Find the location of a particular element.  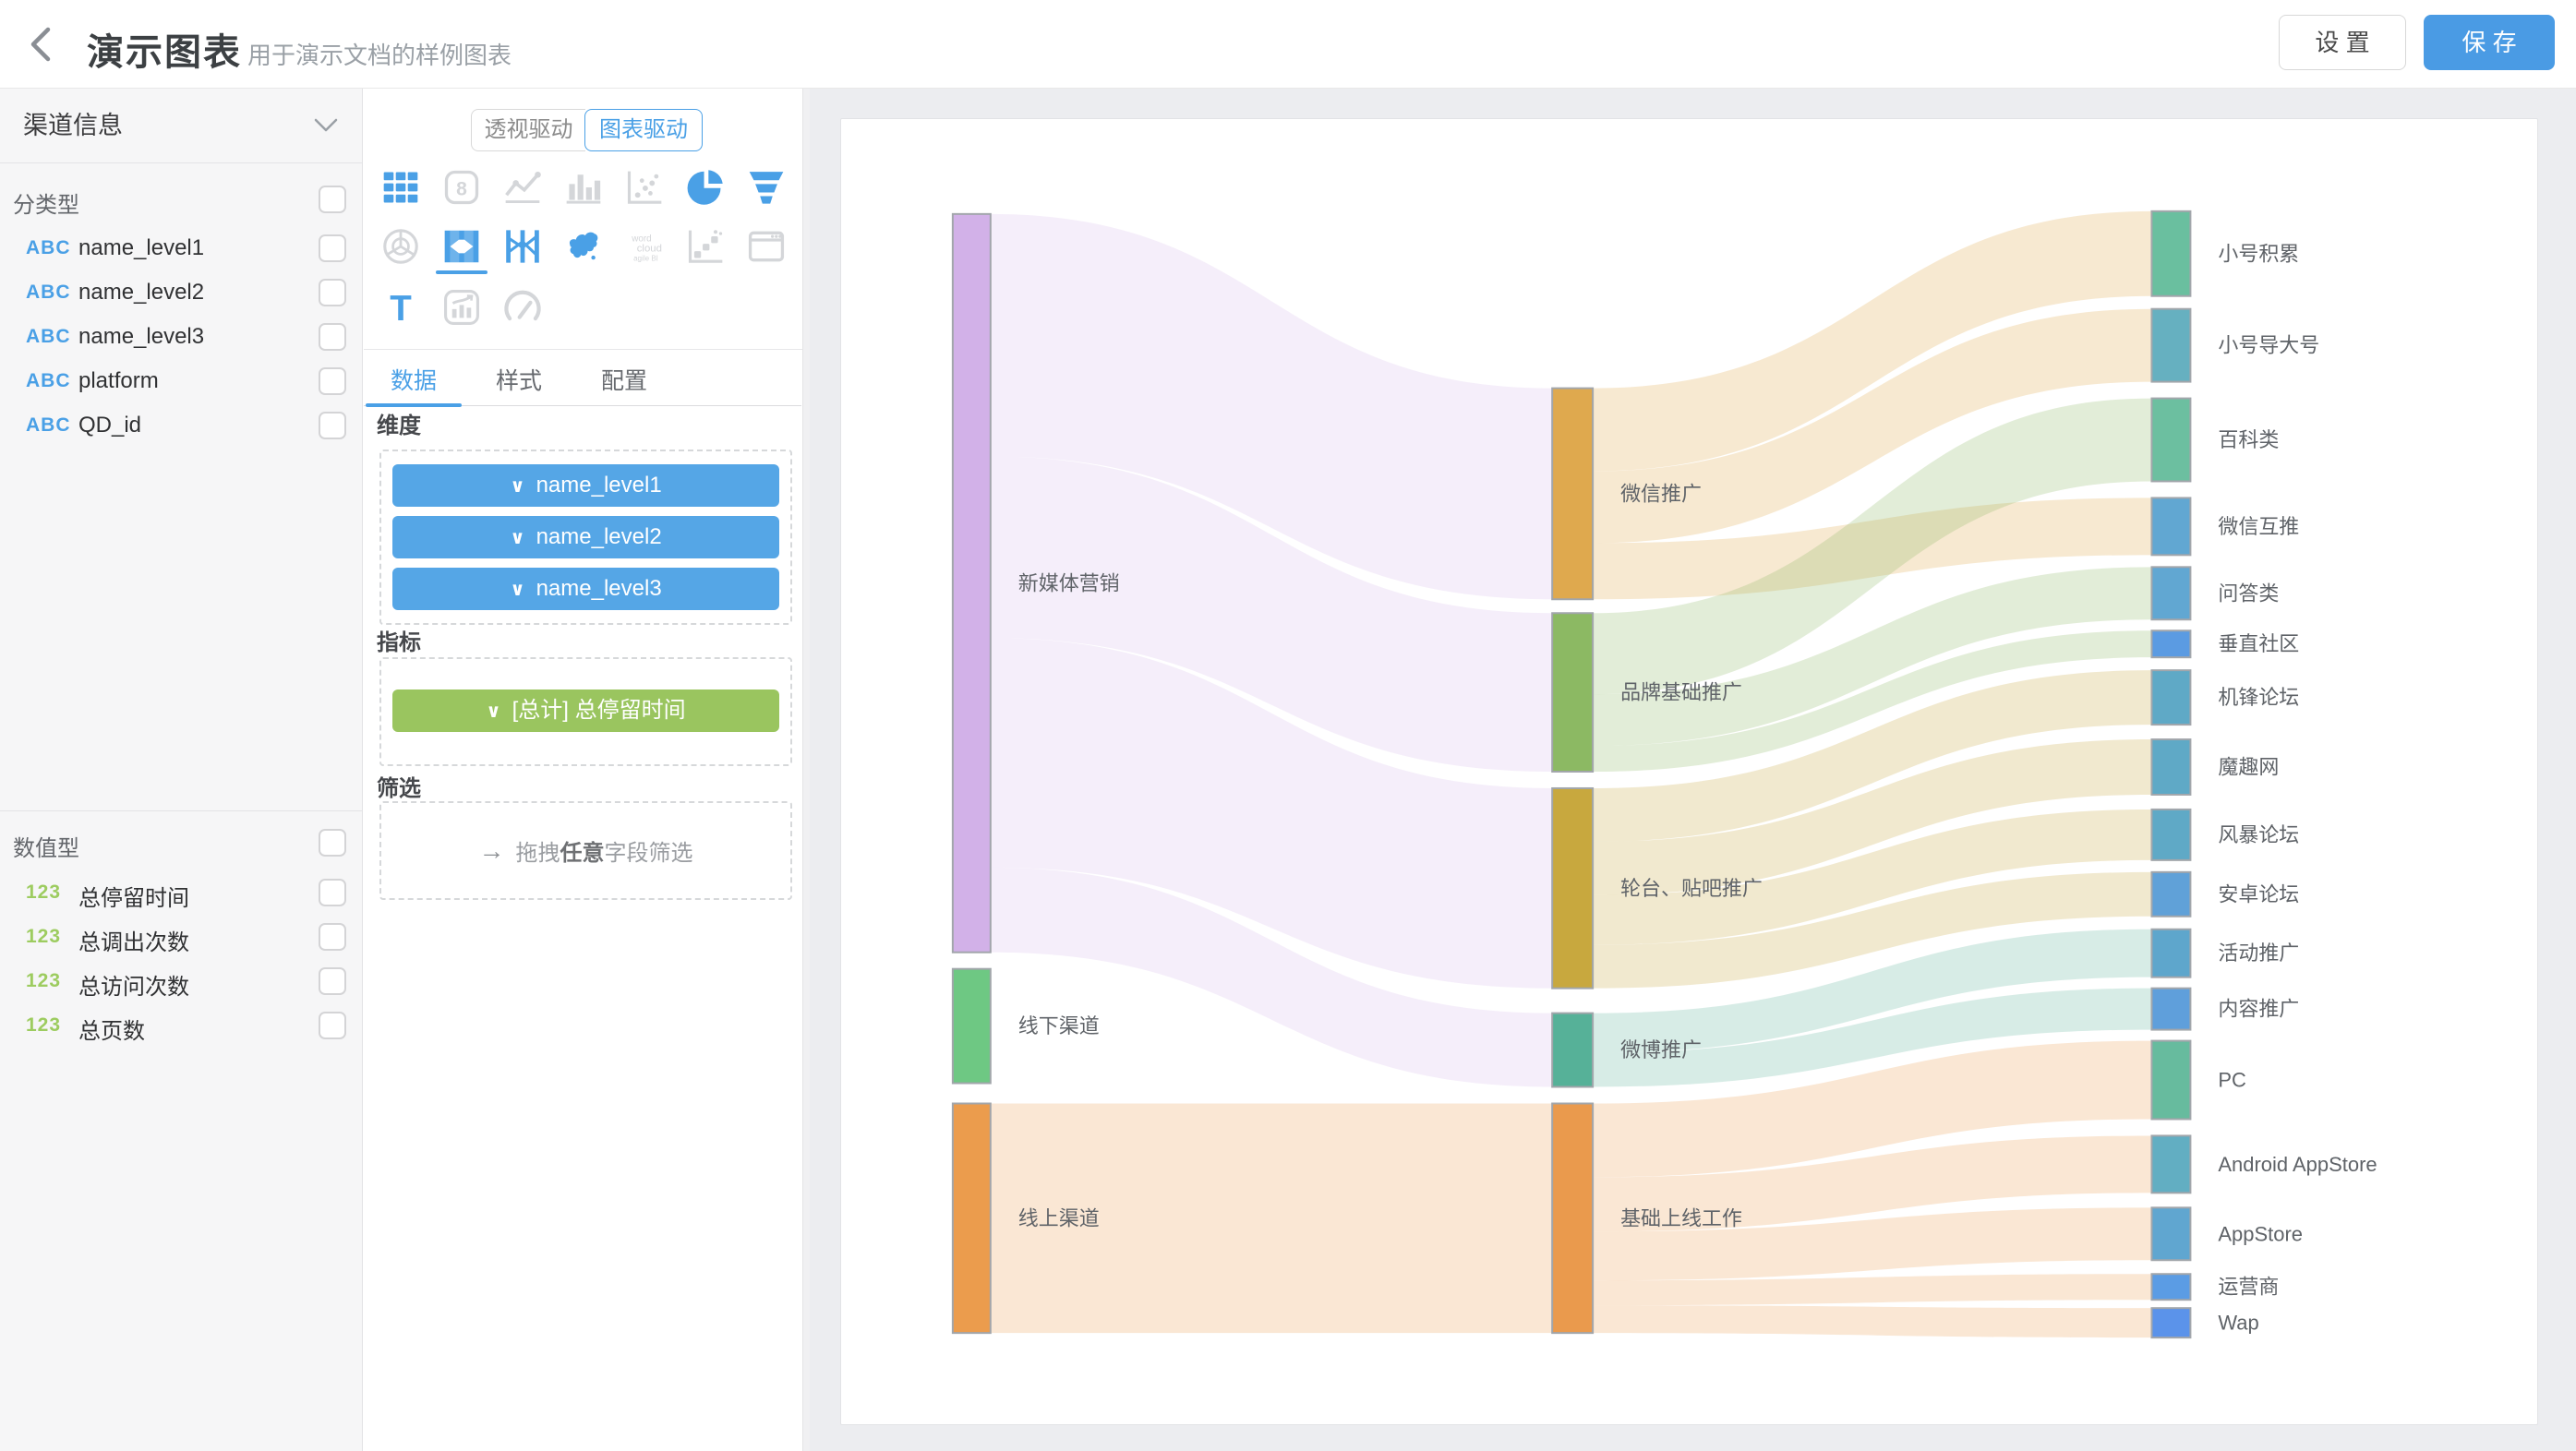

sankey-node-AppStore is located at coordinates (2171, 1234).